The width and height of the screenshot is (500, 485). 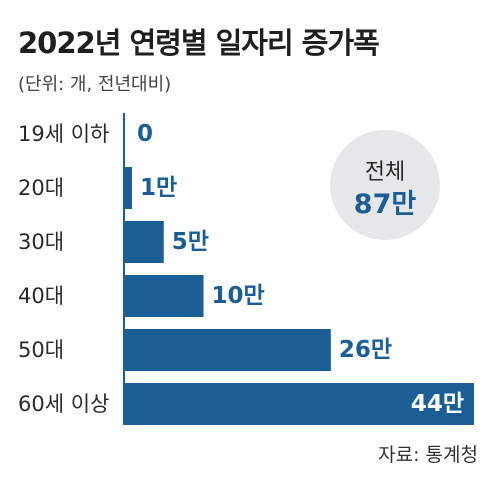 I want to click on category-label: 20대, so click(x=41, y=188).